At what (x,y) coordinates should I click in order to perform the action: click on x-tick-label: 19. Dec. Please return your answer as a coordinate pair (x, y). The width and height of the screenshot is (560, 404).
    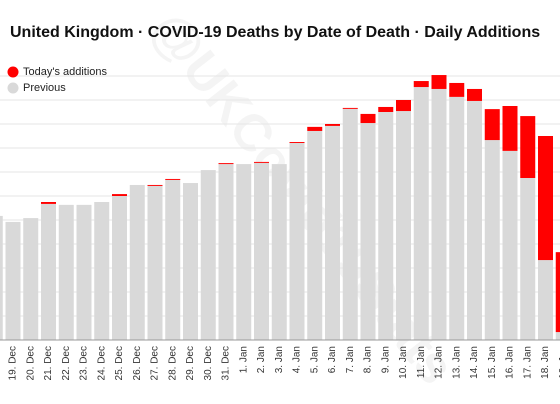
    Looking at the image, I should click on (13, 363).